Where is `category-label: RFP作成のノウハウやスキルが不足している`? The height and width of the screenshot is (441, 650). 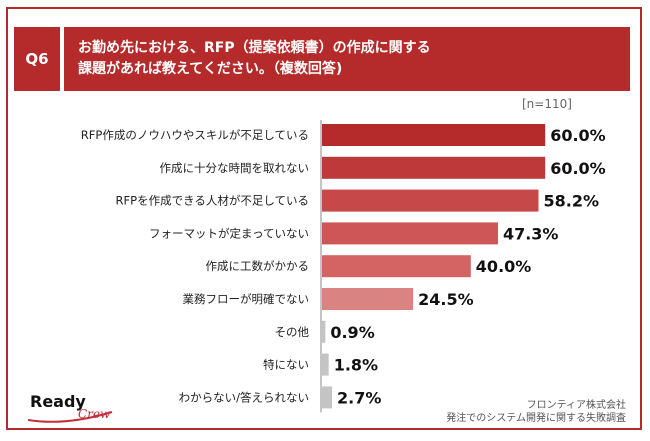 category-label: RFP作成のノウハウやスキルが不足している is located at coordinates (195, 135).